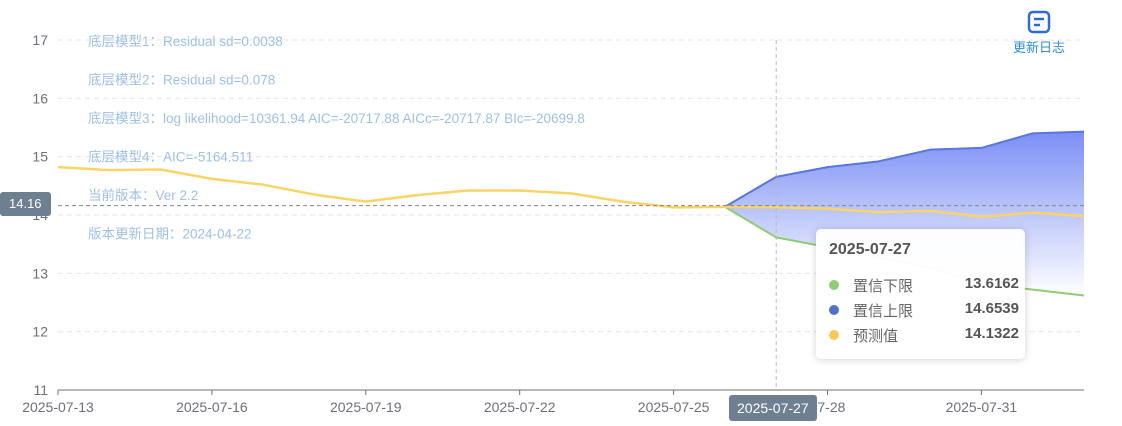 This screenshot has width=1122, height=426. I want to click on tooltip-title: 2025-07-27, so click(870, 249).